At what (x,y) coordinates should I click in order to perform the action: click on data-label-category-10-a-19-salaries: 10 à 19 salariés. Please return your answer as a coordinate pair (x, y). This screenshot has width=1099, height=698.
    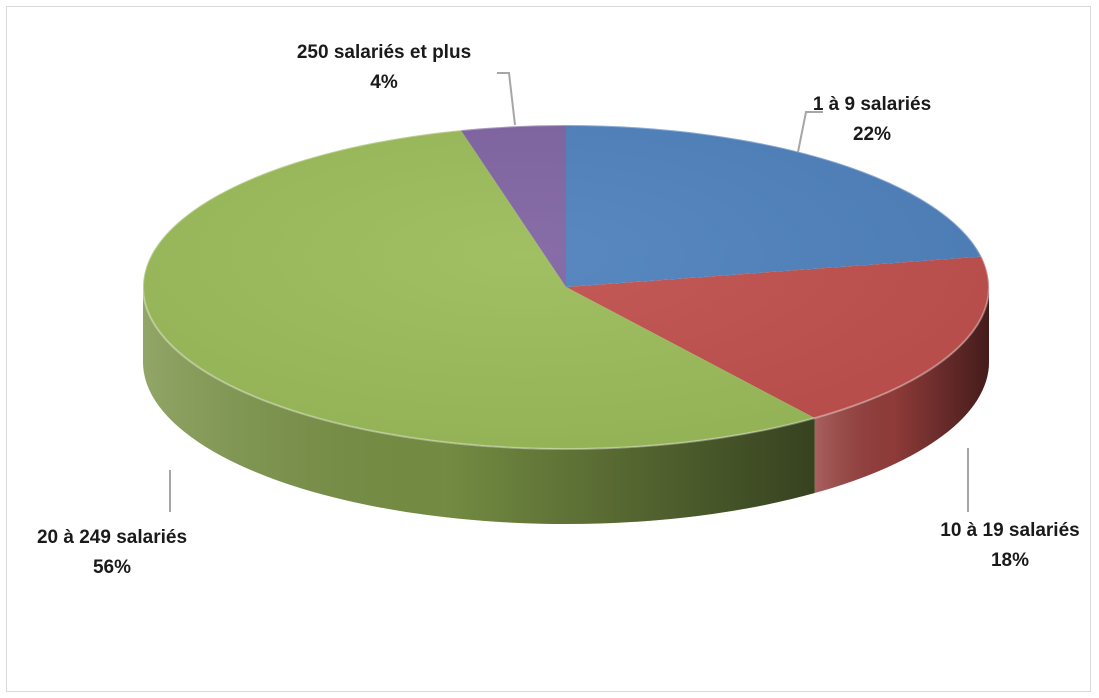
    Looking at the image, I should click on (1009, 530).